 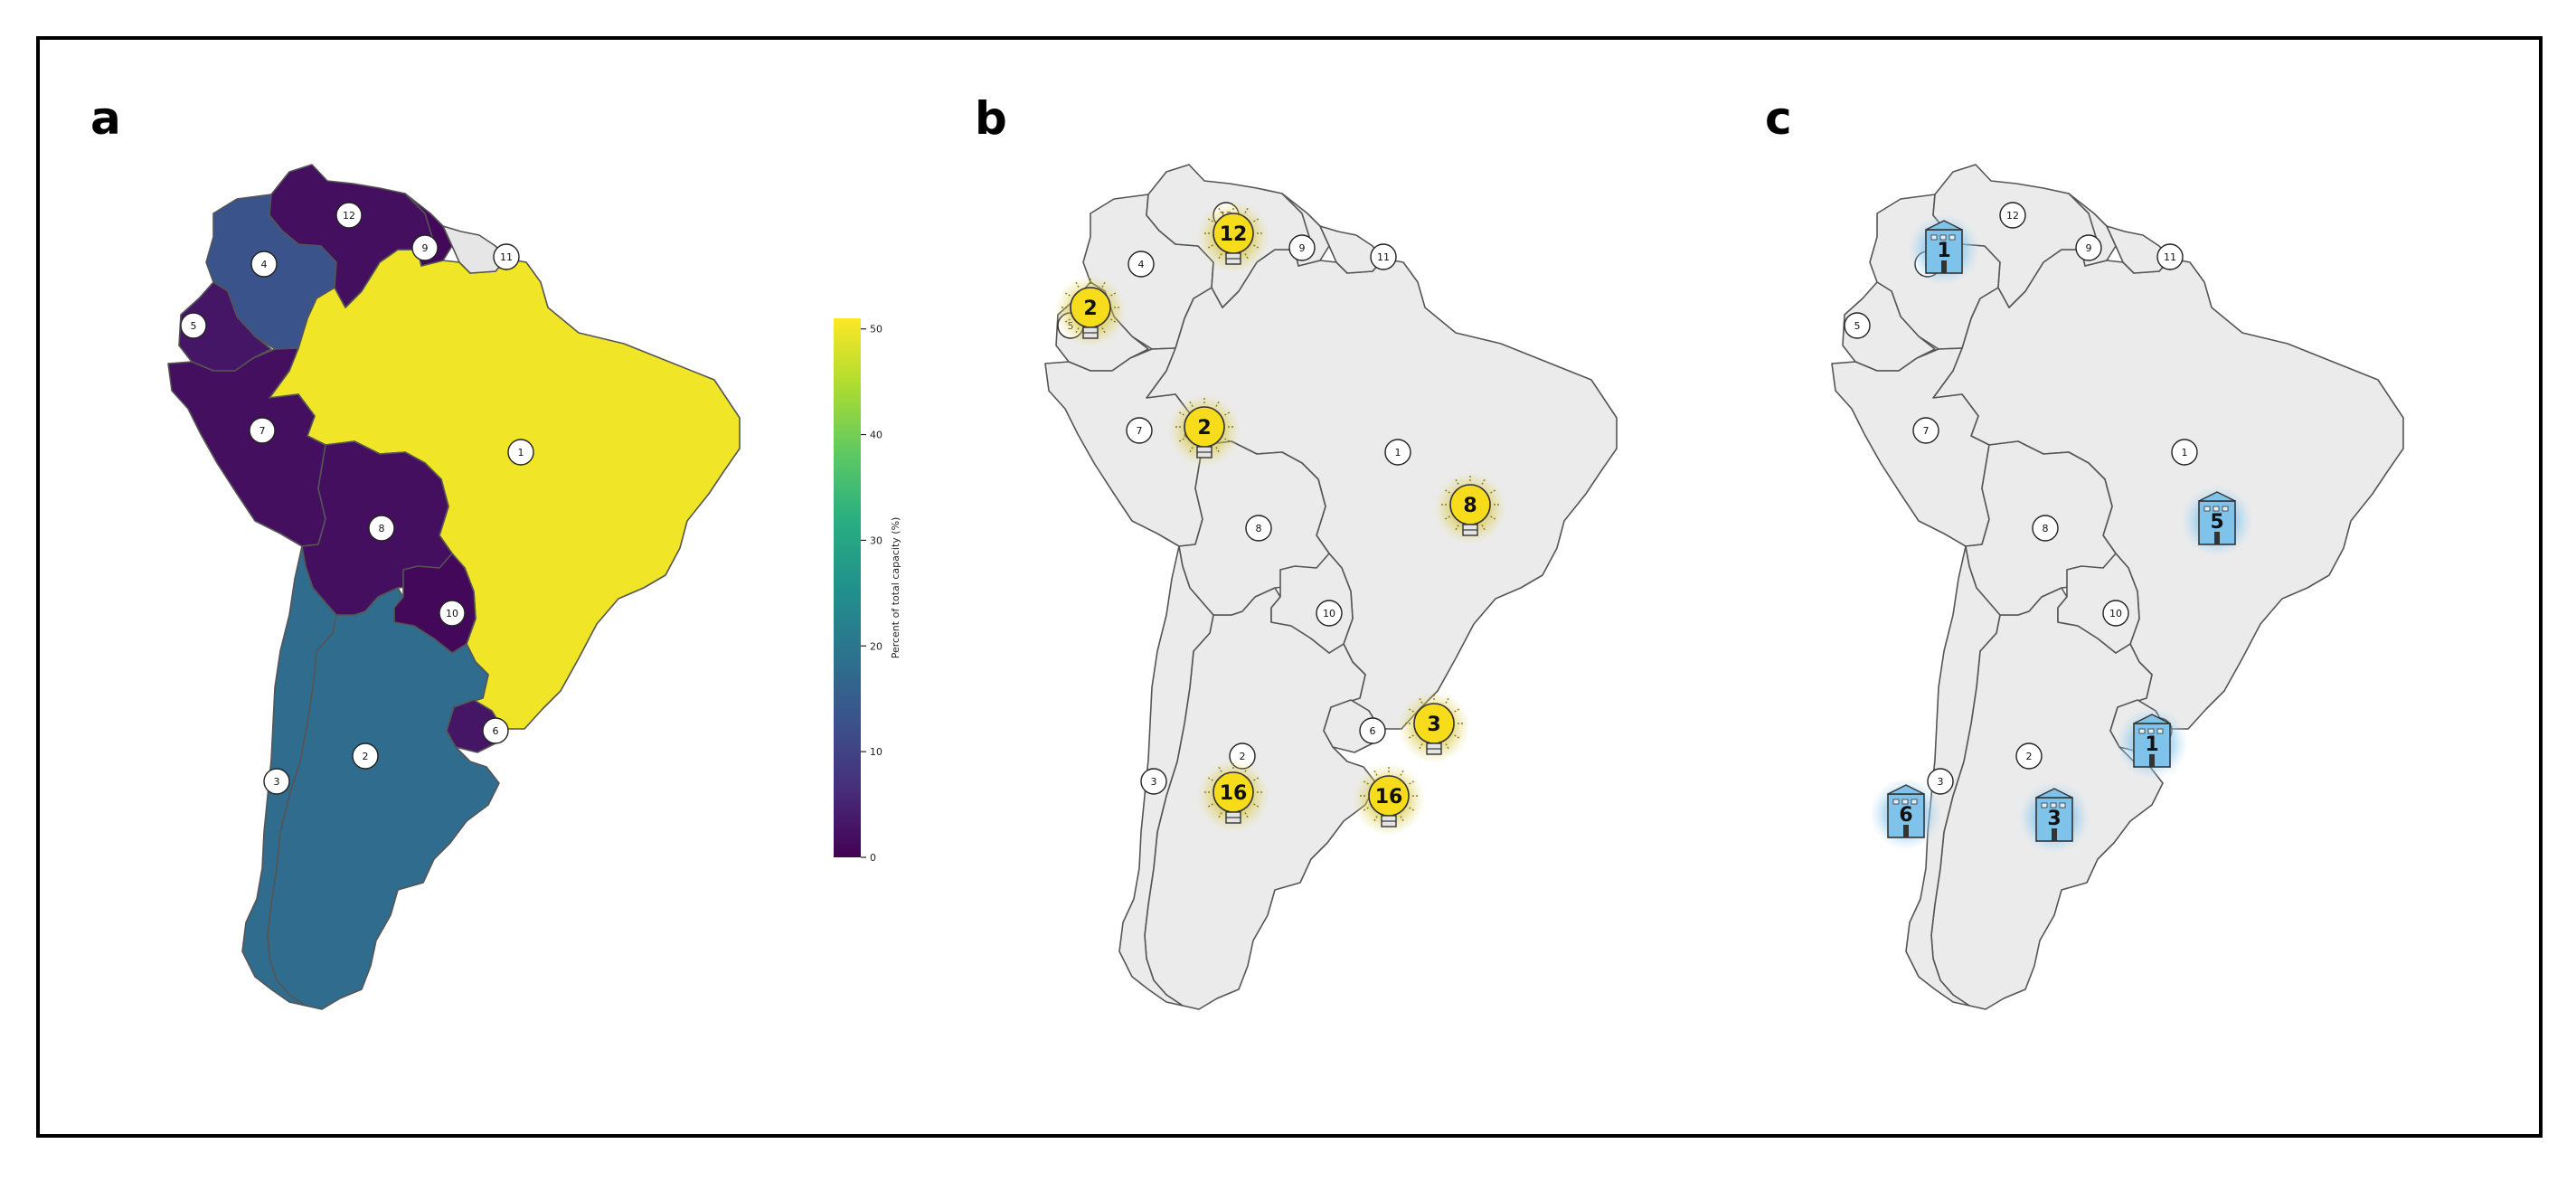 I want to click on label-text: 5, so click(x=1858, y=326).